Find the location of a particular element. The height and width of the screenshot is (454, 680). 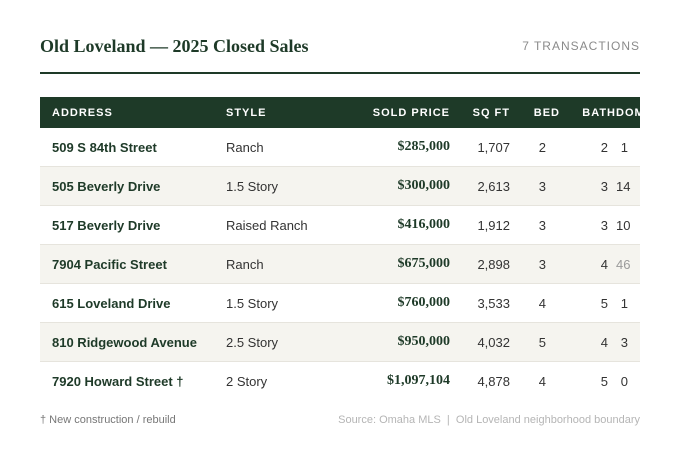

style-cell: 2.5 Story is located at coordinates (278, 342).